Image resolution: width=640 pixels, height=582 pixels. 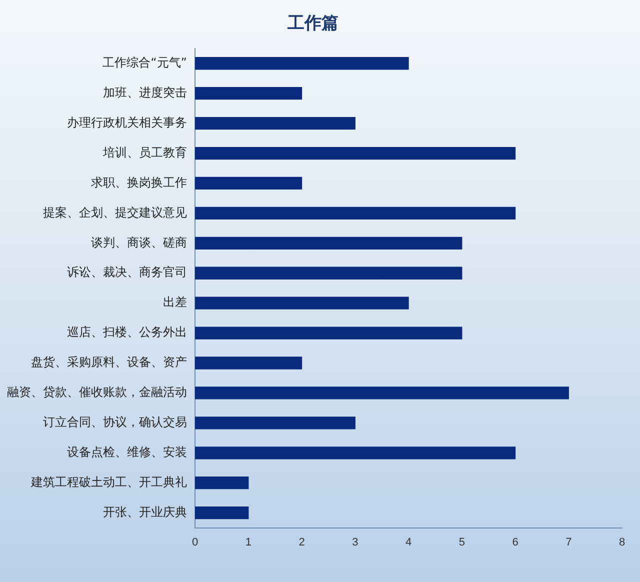 I want to click on y-tick-label: 工作综合“元气”, so click(x=144, y=63).